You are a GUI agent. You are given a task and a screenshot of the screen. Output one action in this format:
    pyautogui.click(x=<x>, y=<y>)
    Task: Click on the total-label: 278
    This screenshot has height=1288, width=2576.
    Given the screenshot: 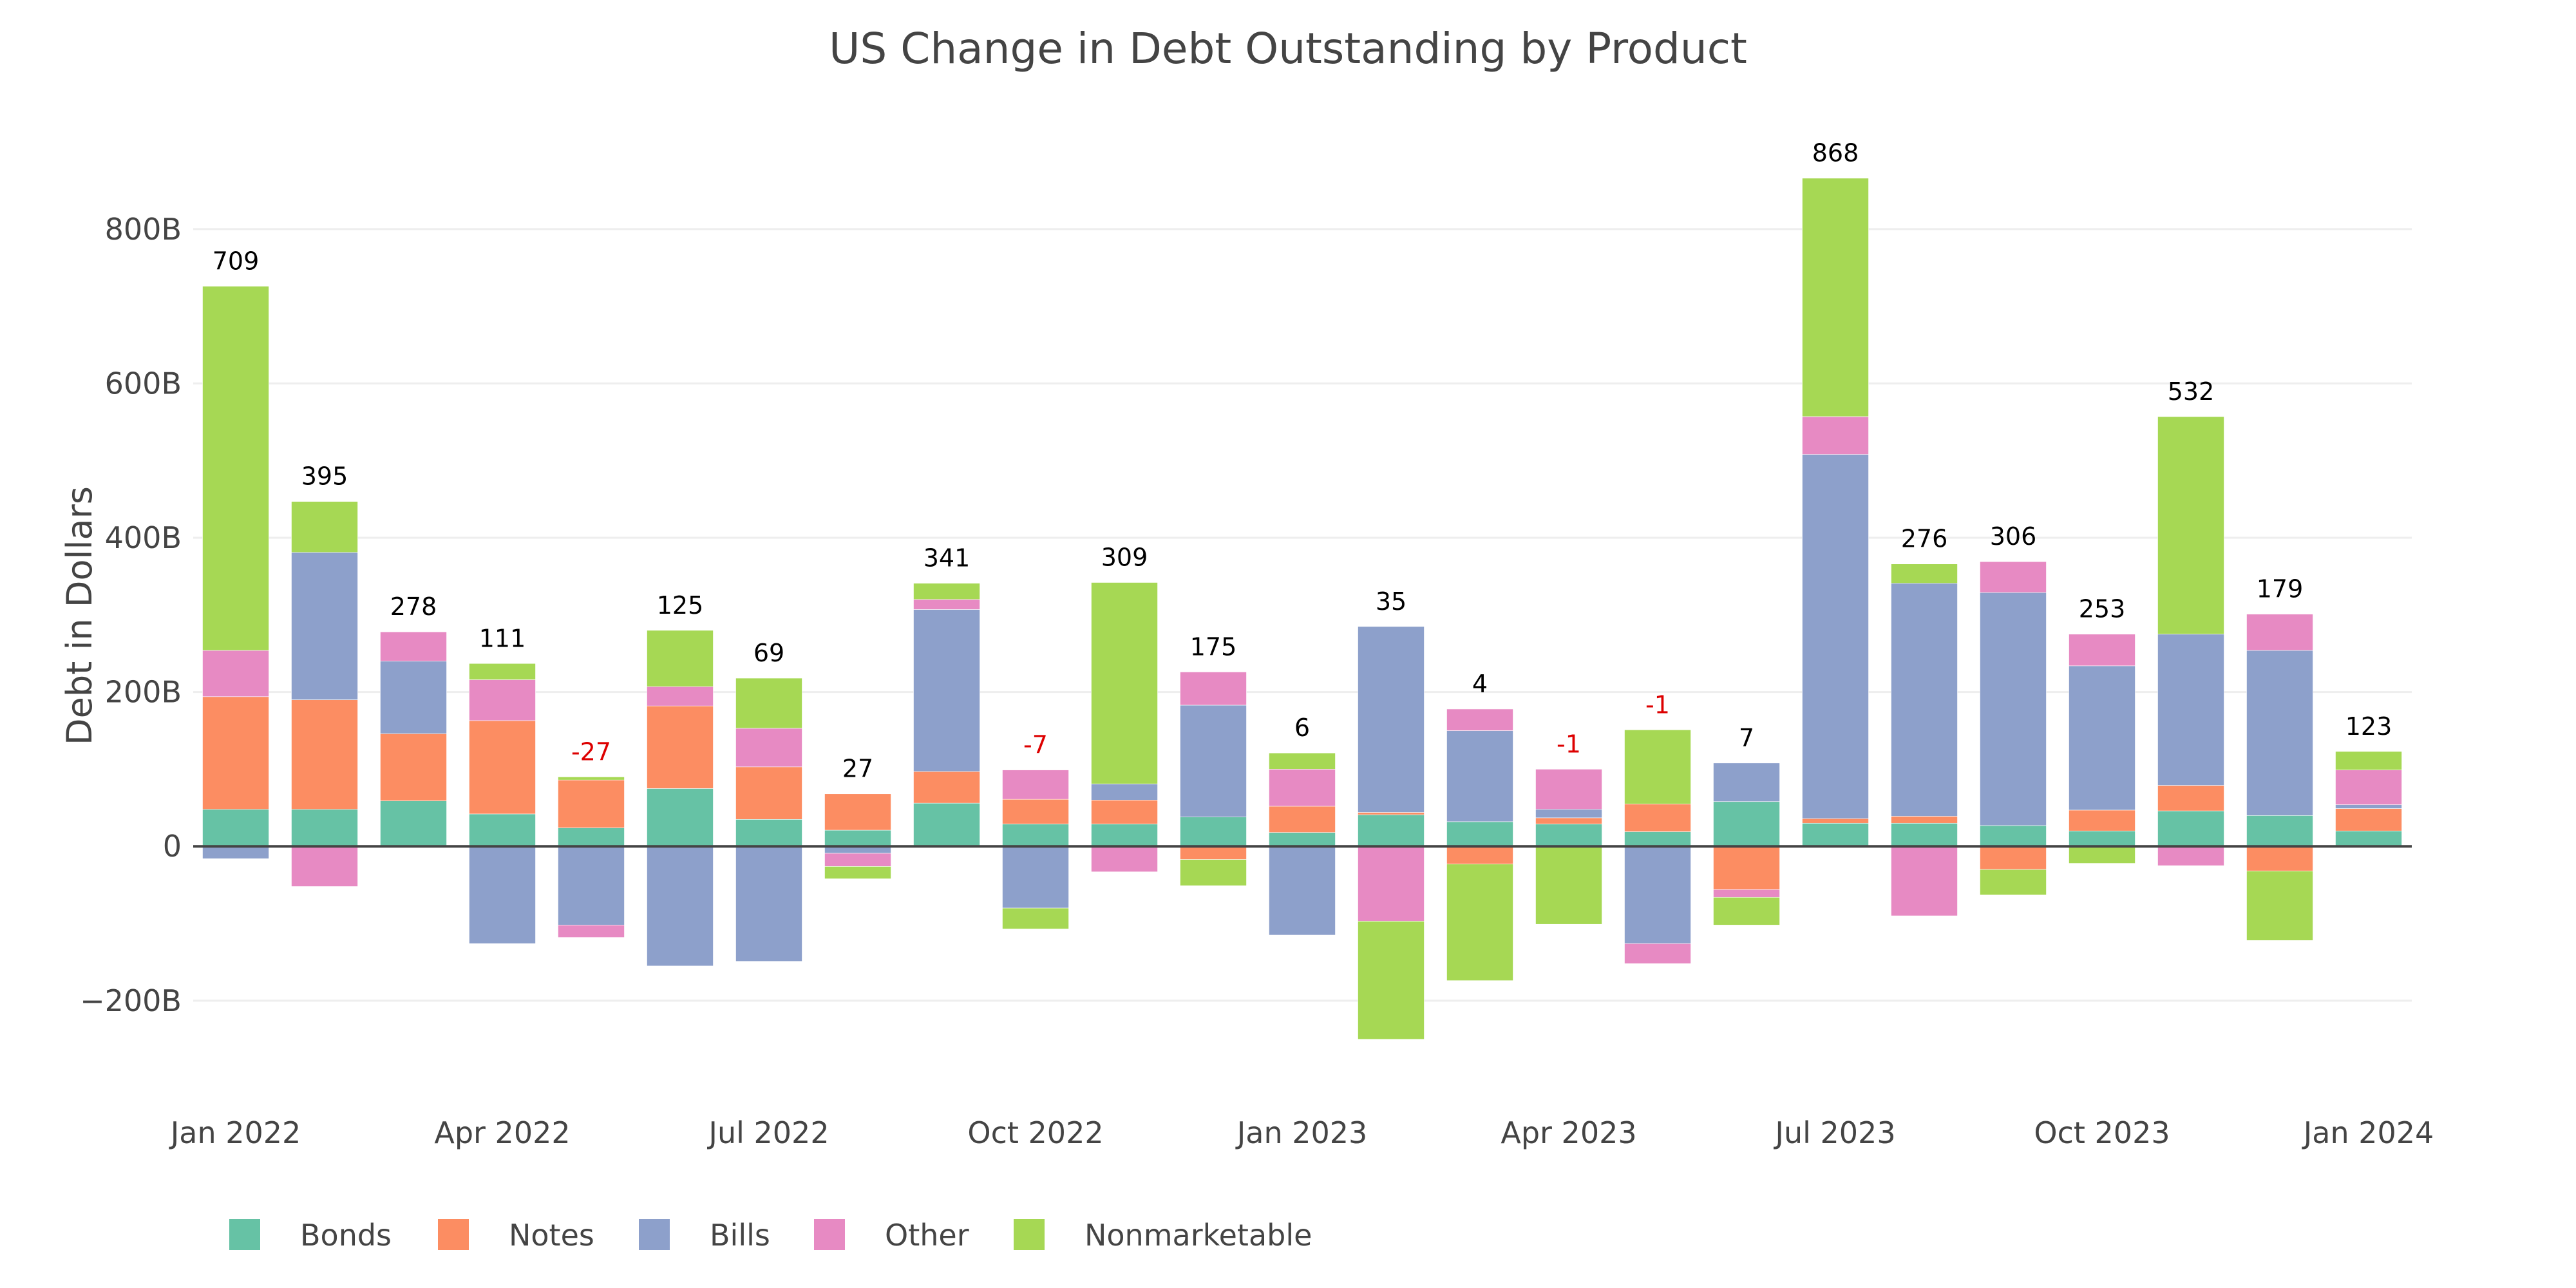 What is the action you would take?
    pyautogui.click(x=414, y=606)
    